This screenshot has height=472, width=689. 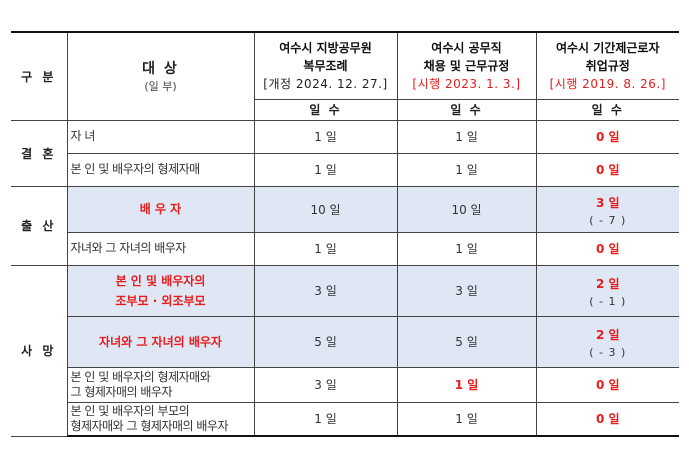 I want to click on row-target-highlighted: 배 우 자, so click(x=160, y=209).